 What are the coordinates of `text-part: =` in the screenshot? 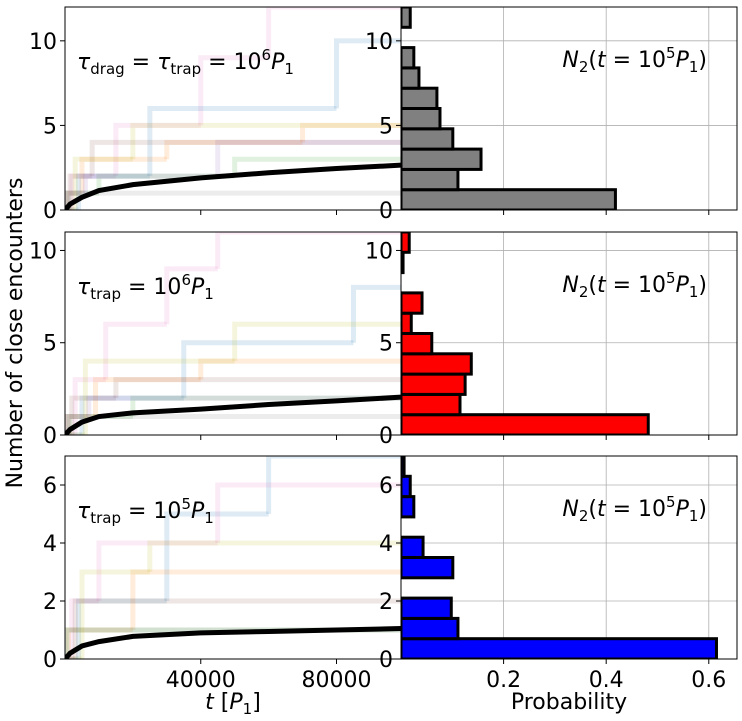 It's located at (141, 62).